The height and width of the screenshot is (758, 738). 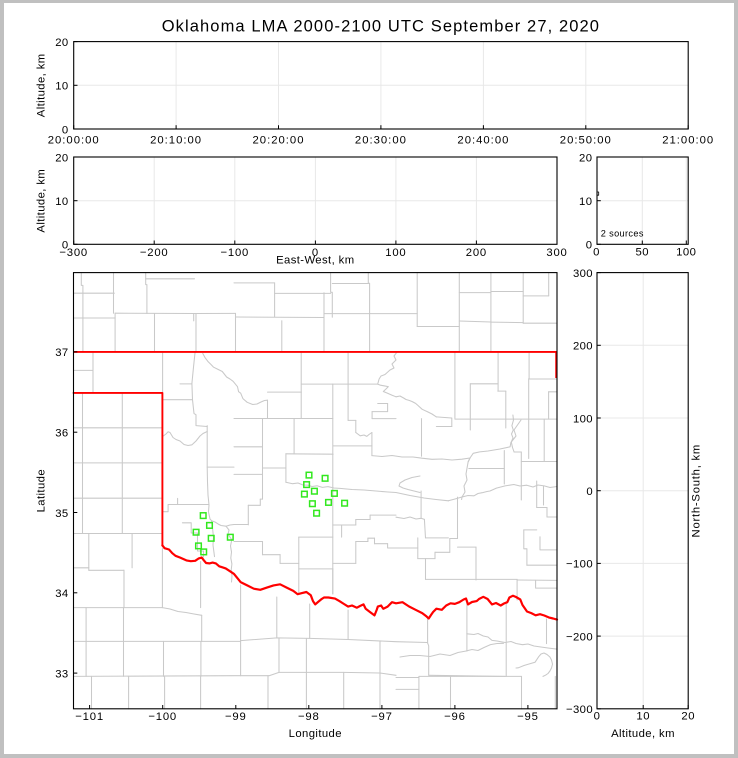 What do you see at coordinates (236, 717) in the screenshot?
I see `svg-text: −99` at bounding box center [236, 717].